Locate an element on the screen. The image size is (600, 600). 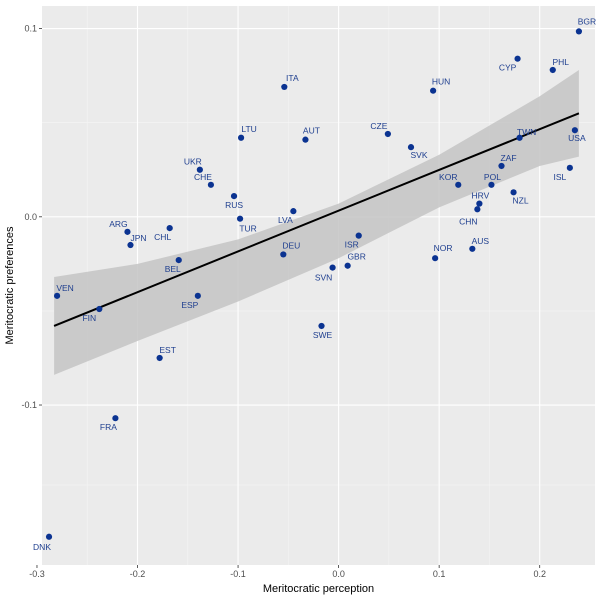
y-tick-label: 0.0 is located at coordinates (30, 217).